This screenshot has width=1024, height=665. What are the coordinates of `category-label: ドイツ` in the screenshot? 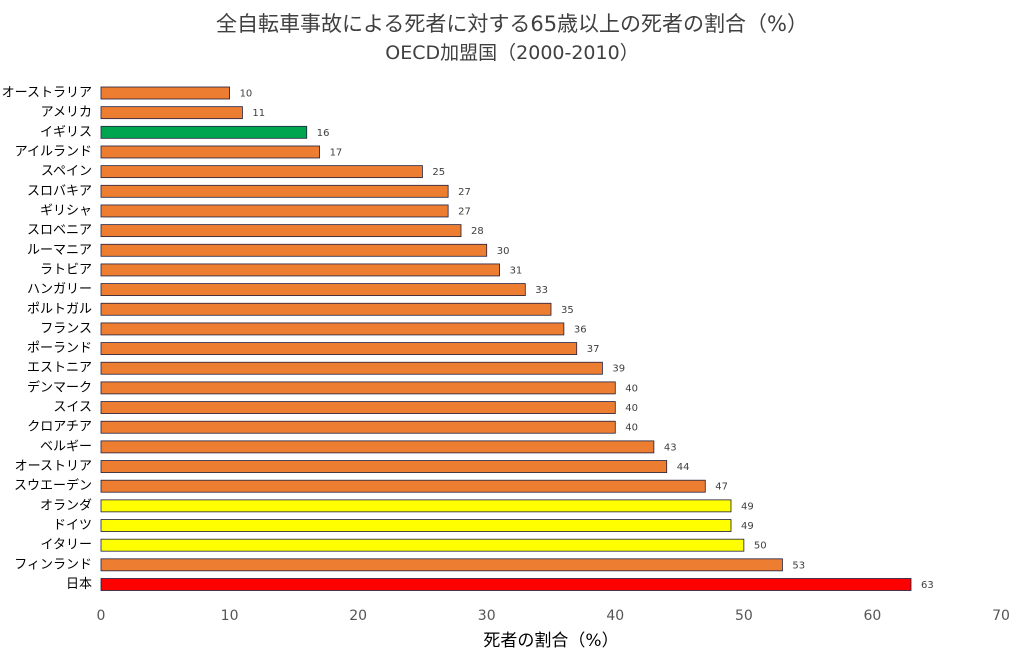 It's located at (72, 525).